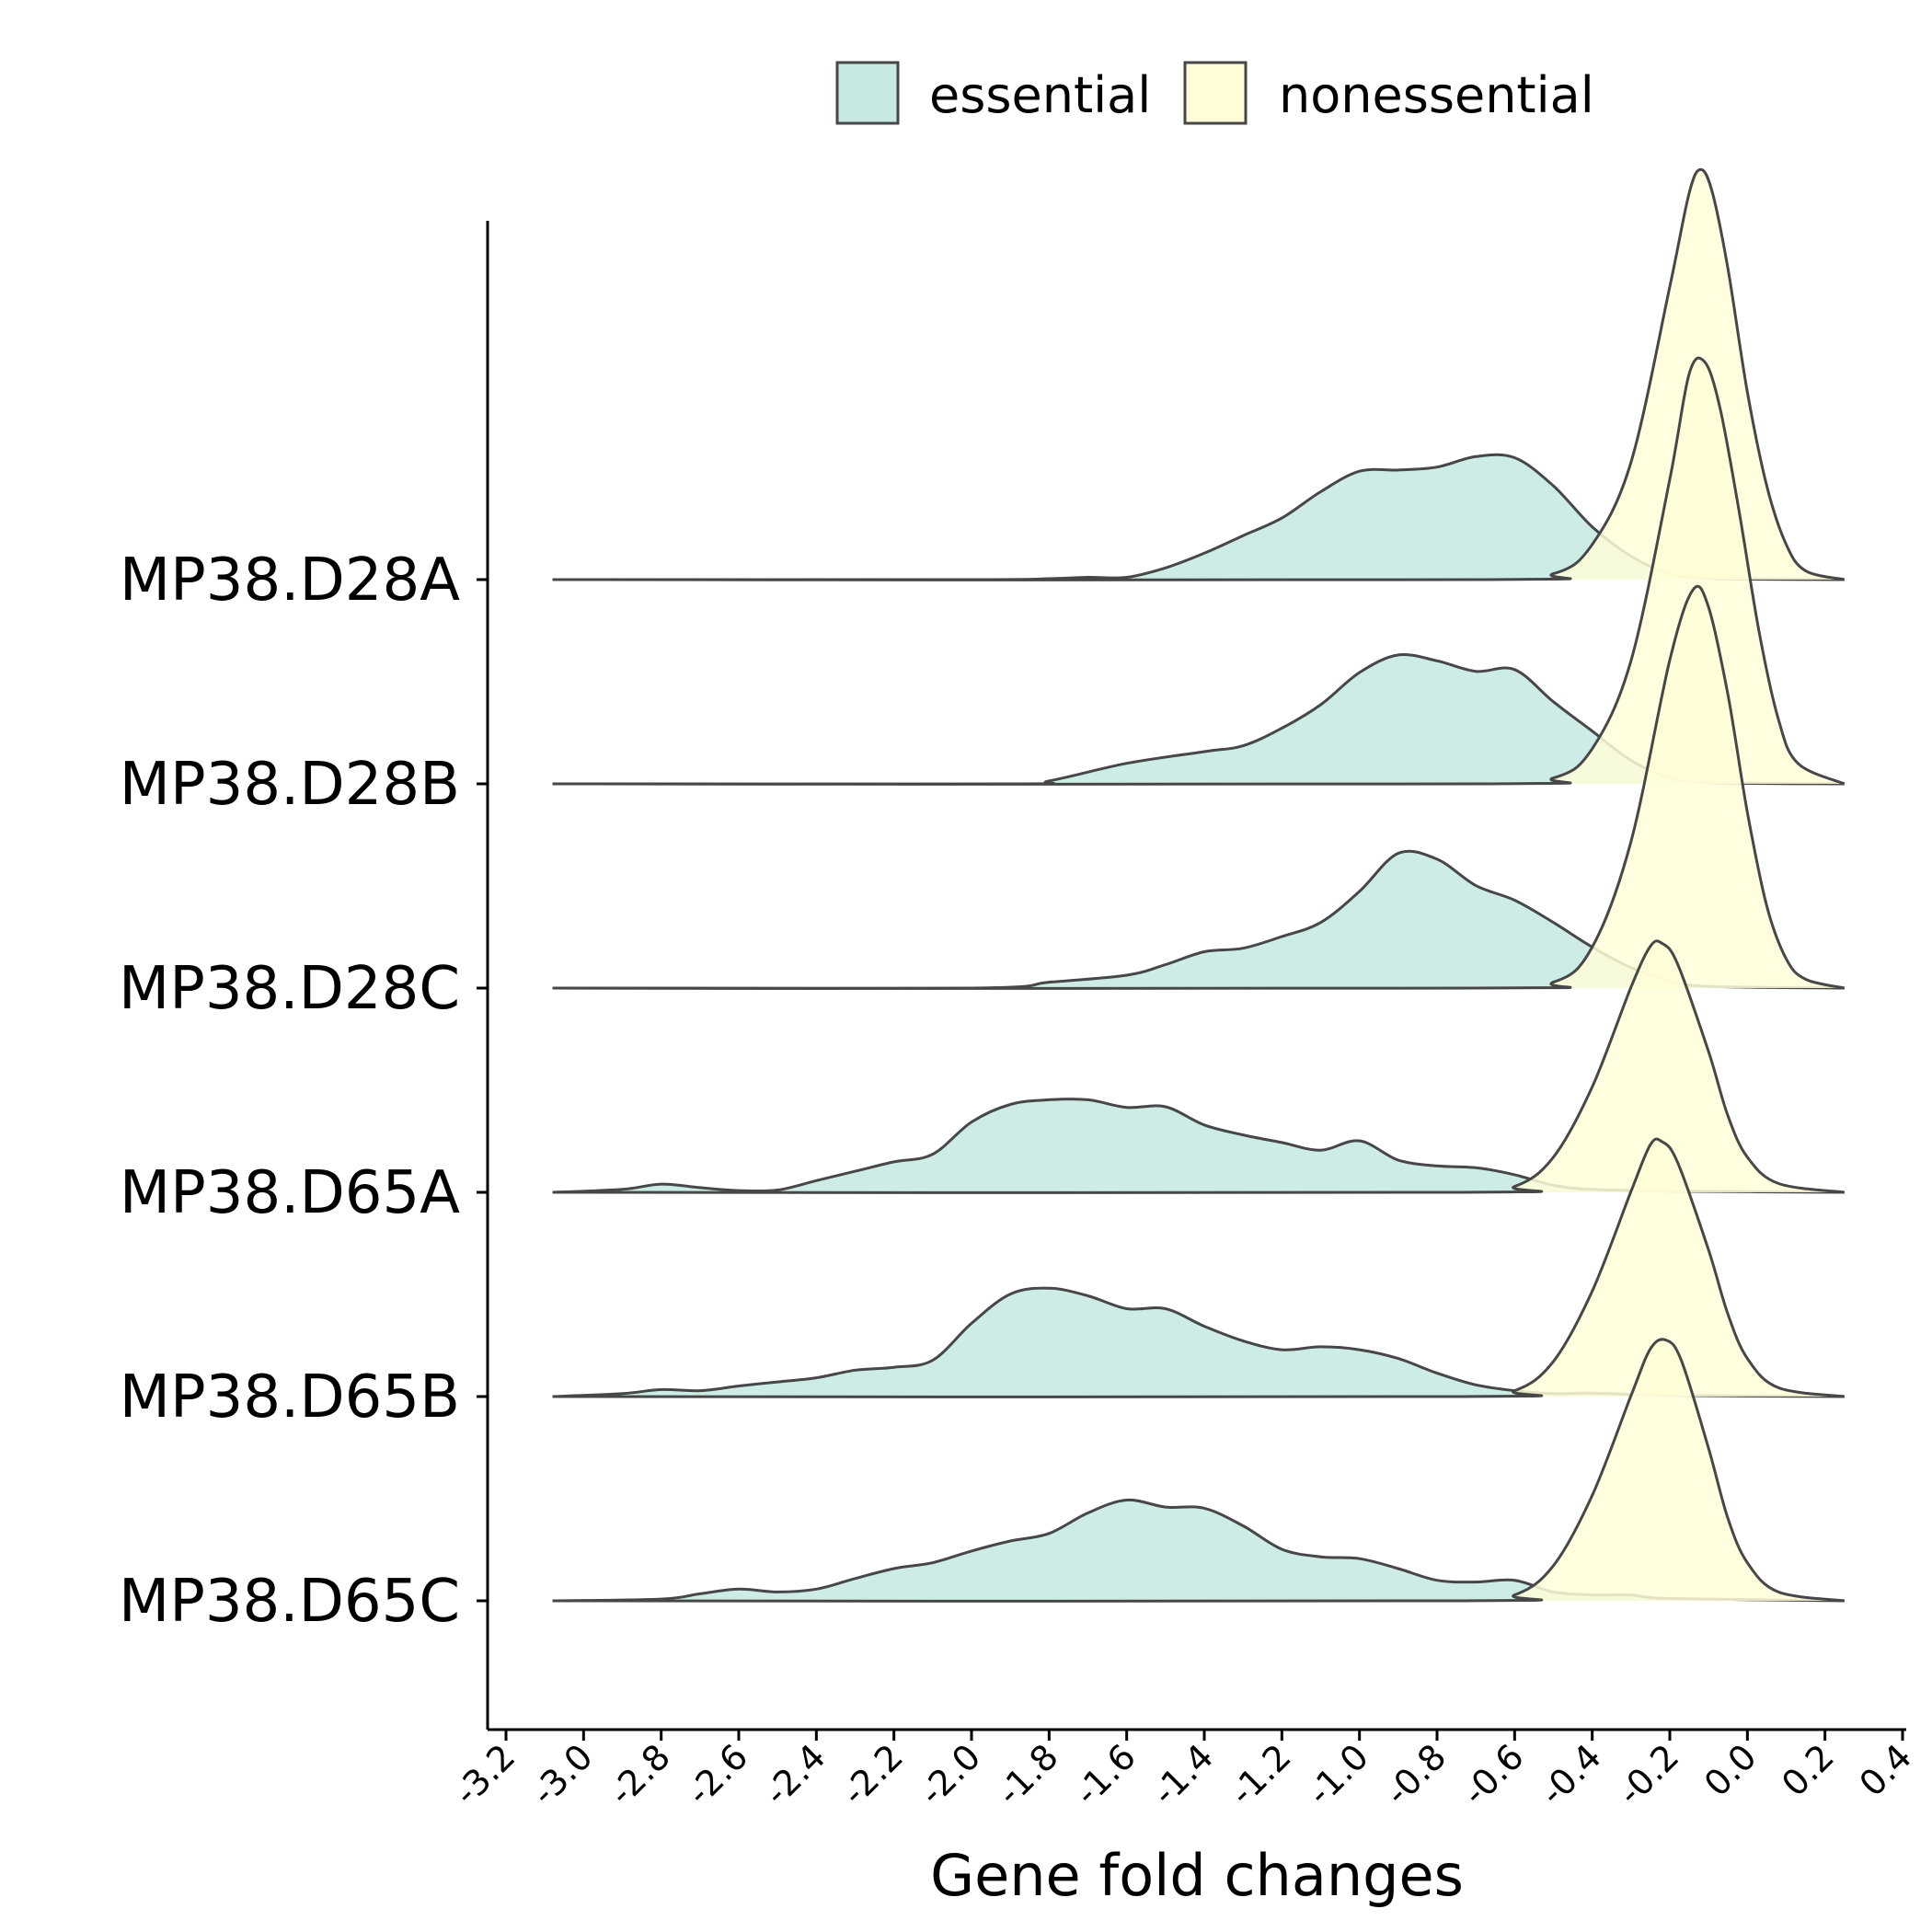 Image resolution: width=1932 pixels, height=1932 pixels. I want to click on density-area-mp38-d65a-nonessential, so click(1198, 1066).